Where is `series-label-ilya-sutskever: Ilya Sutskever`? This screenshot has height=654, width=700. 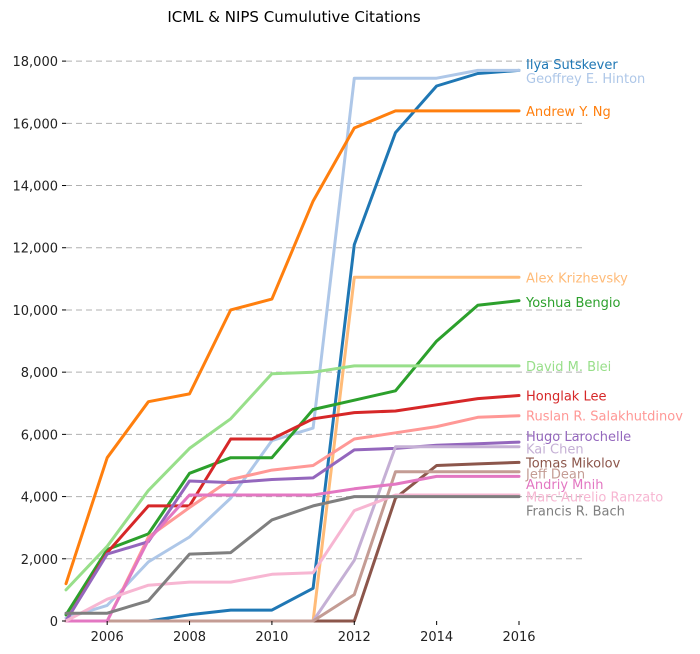
series-label-ilya-sutskever: Ilya Sutskever is located at coordinates (572, 65).